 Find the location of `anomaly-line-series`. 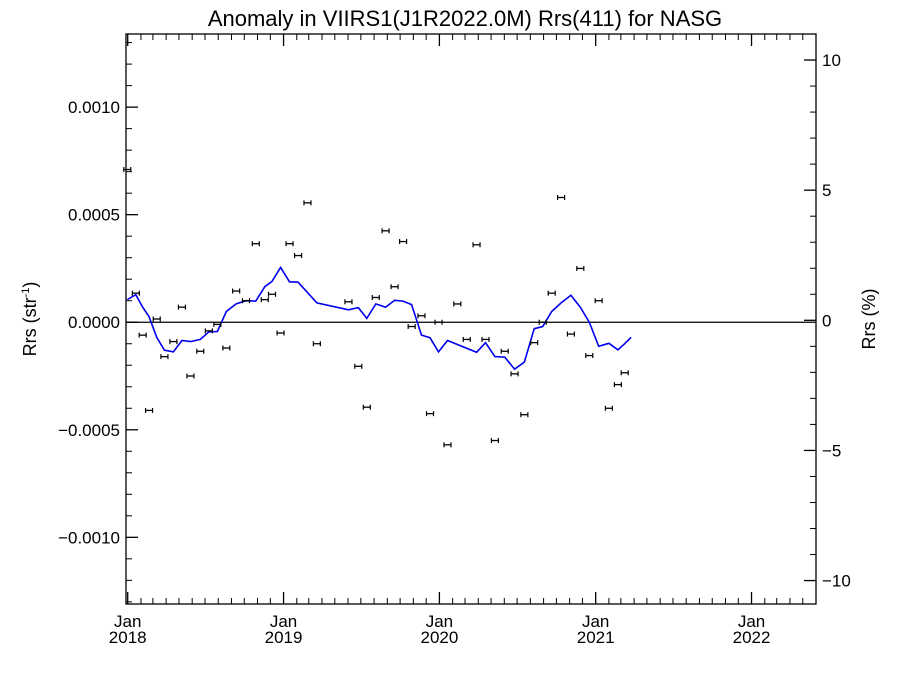

anomaly-line-series is located at coordinates (379, 318).